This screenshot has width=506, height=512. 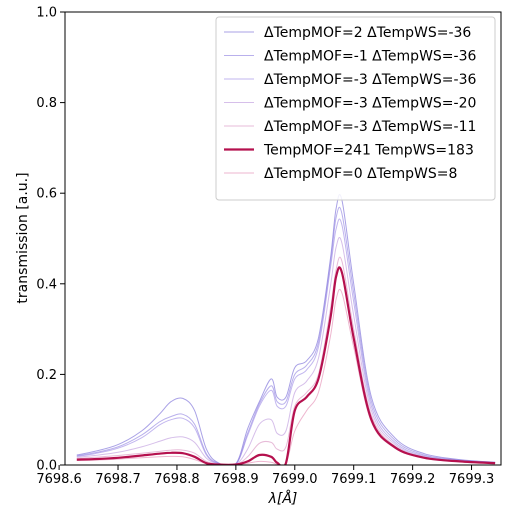 I want to click on x-tick-label: 7698.7, so click(x=118, y=479).